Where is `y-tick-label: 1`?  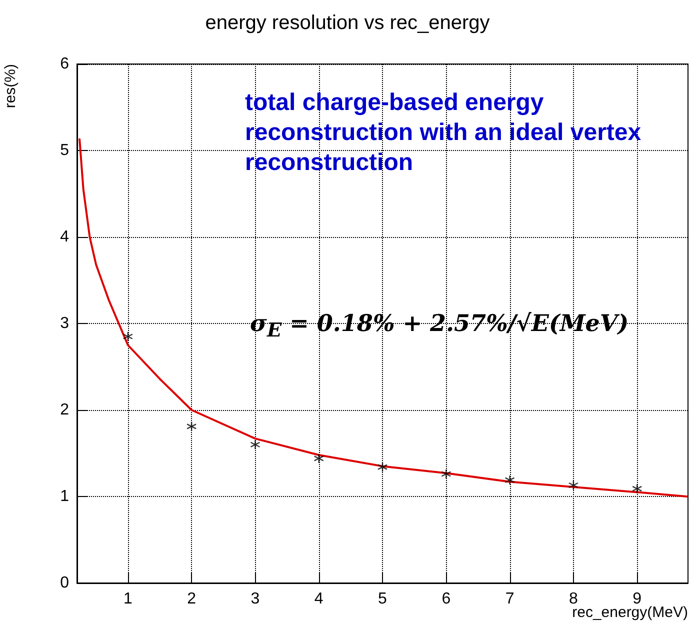
y-tick-label: 1 is located at coordinates (65, 496).